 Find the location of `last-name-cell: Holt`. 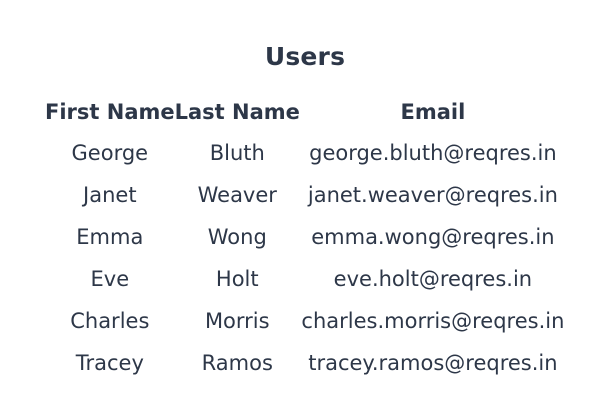

last-name-cell: Holt is located at coordinates (237, 279).